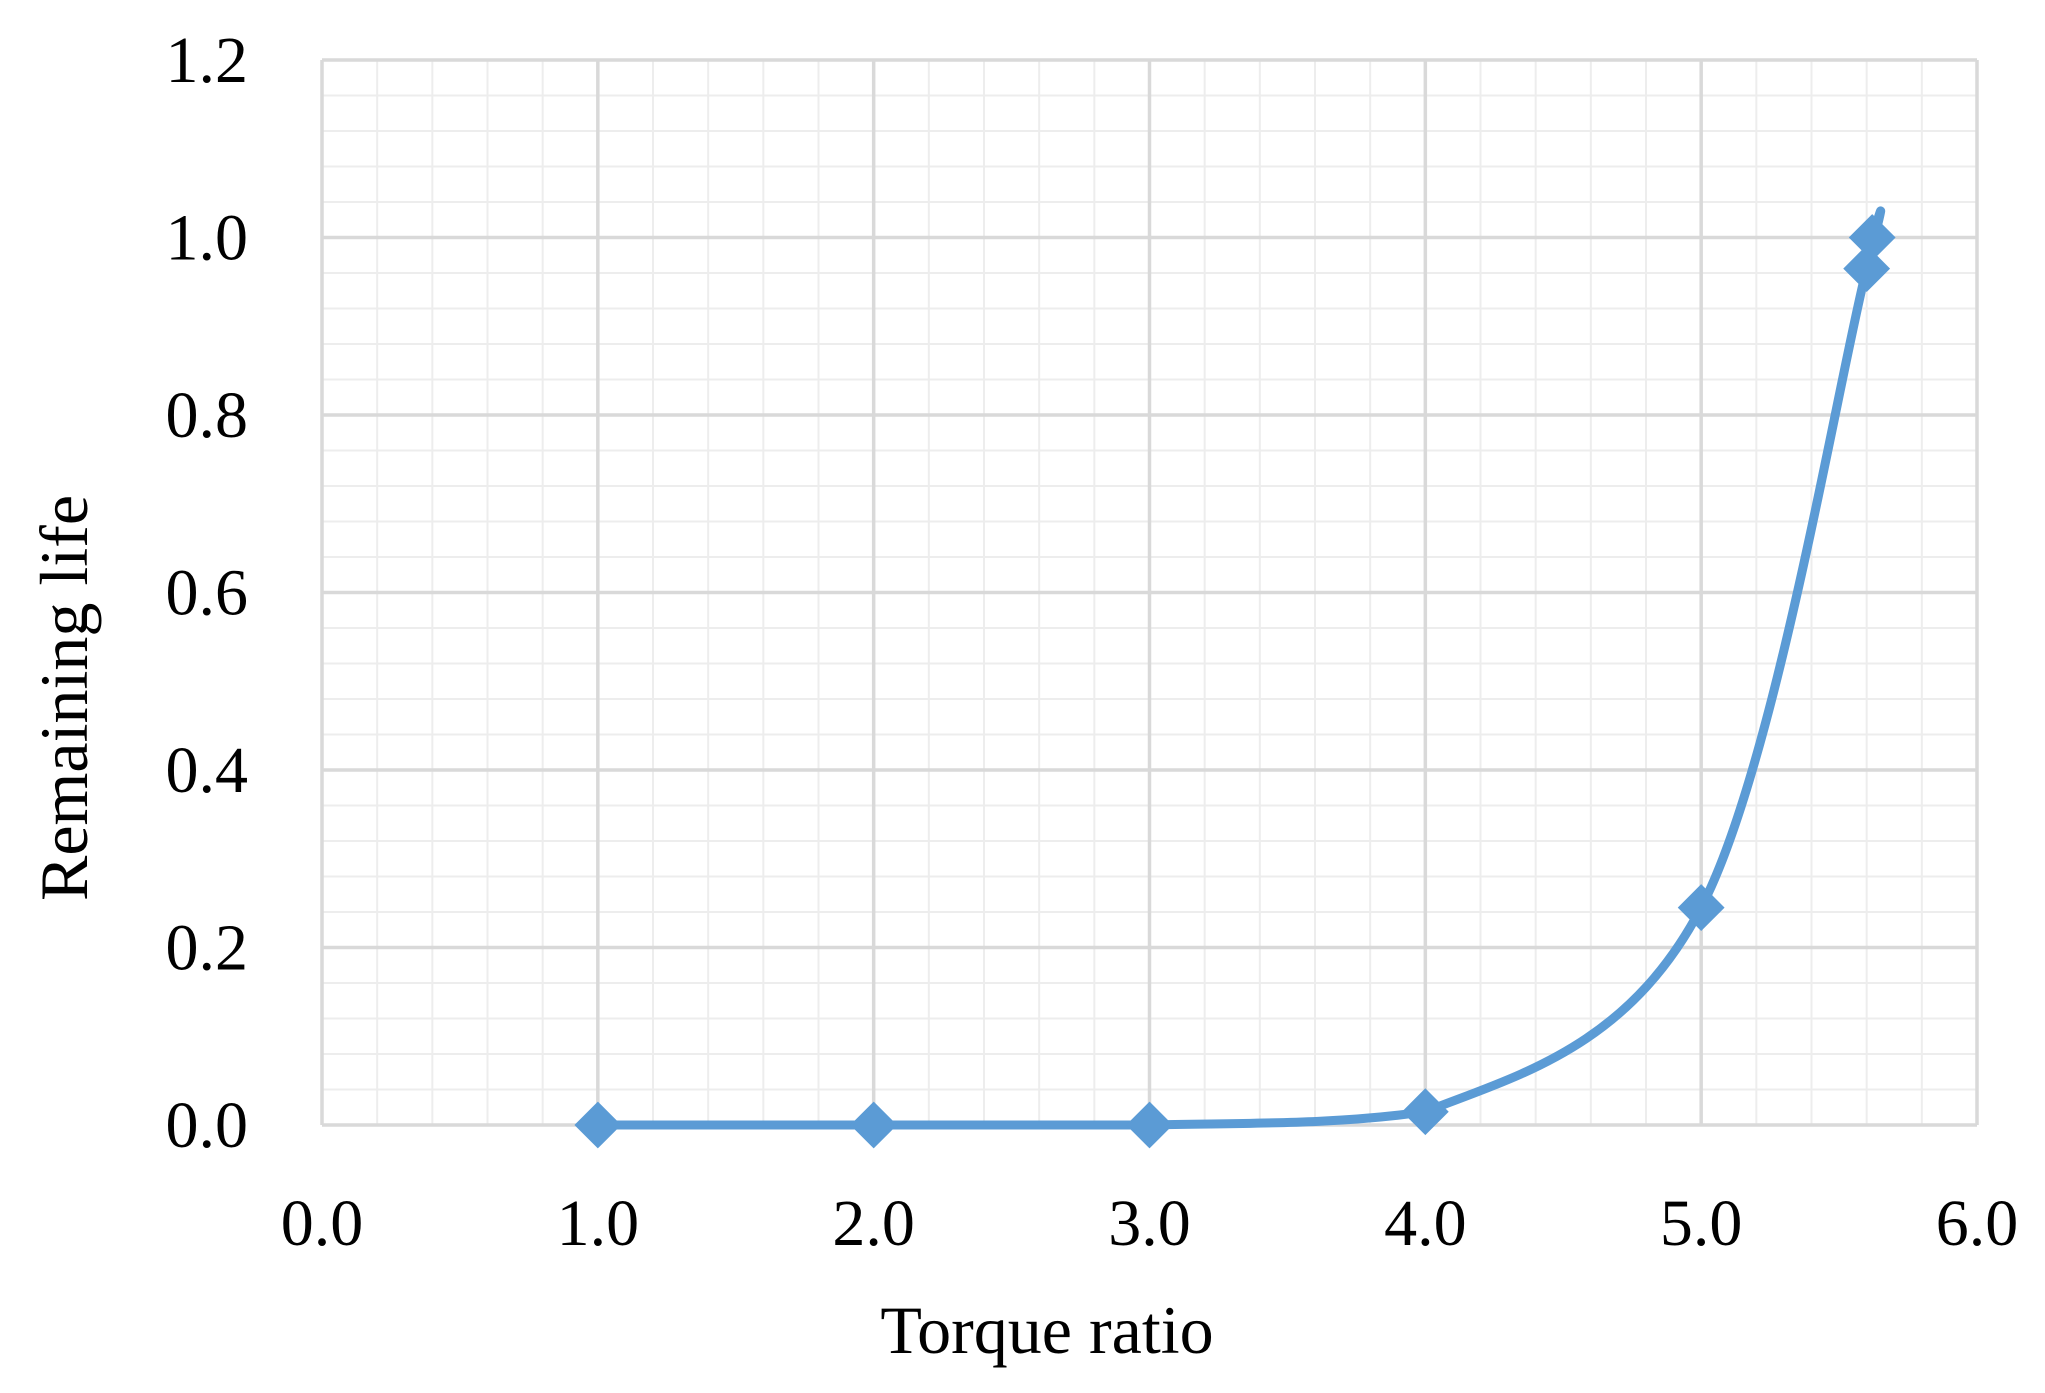  What do you see at coordinates (1425, 1223) in the screenshot?
I see `x-tick-label: 4.0` at bounding box center [1425, 1223].